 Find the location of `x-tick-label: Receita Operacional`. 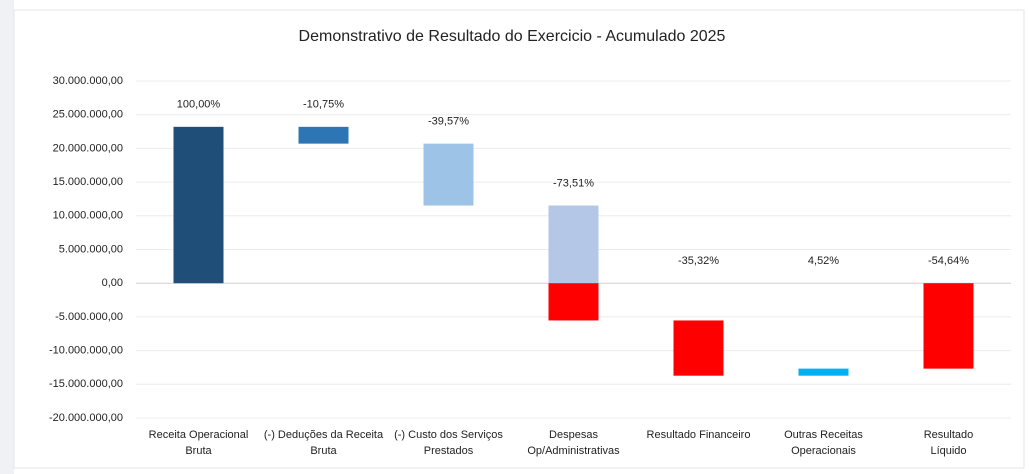

x-tick-label: Receita Operacional is located at coordinates (199, 435).